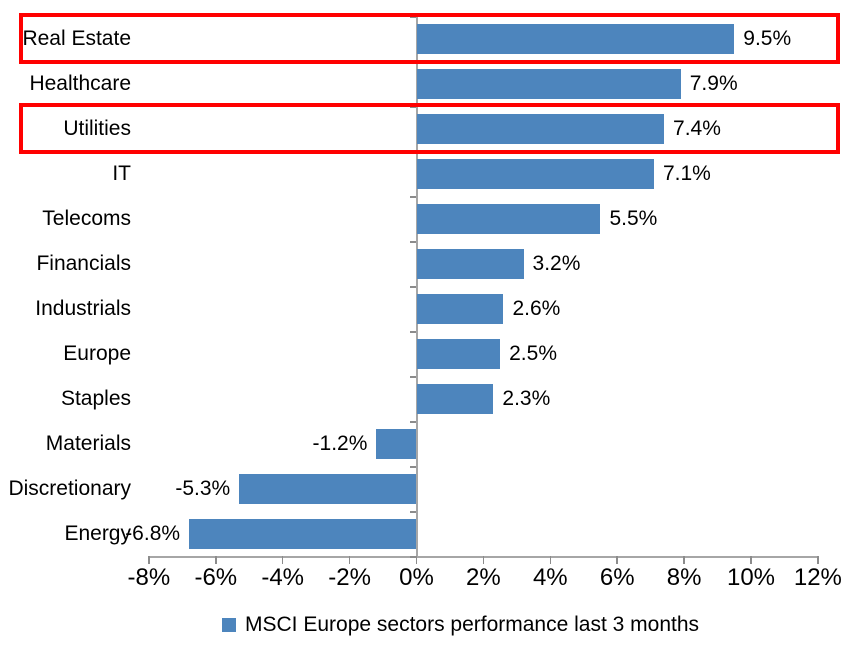 This screenshot has width=852, height=651. What do you see at coordinates (69, 488) in the screenshot?
I see `category-label-discretionary: Discretionary` at bounding box center [69, 488].